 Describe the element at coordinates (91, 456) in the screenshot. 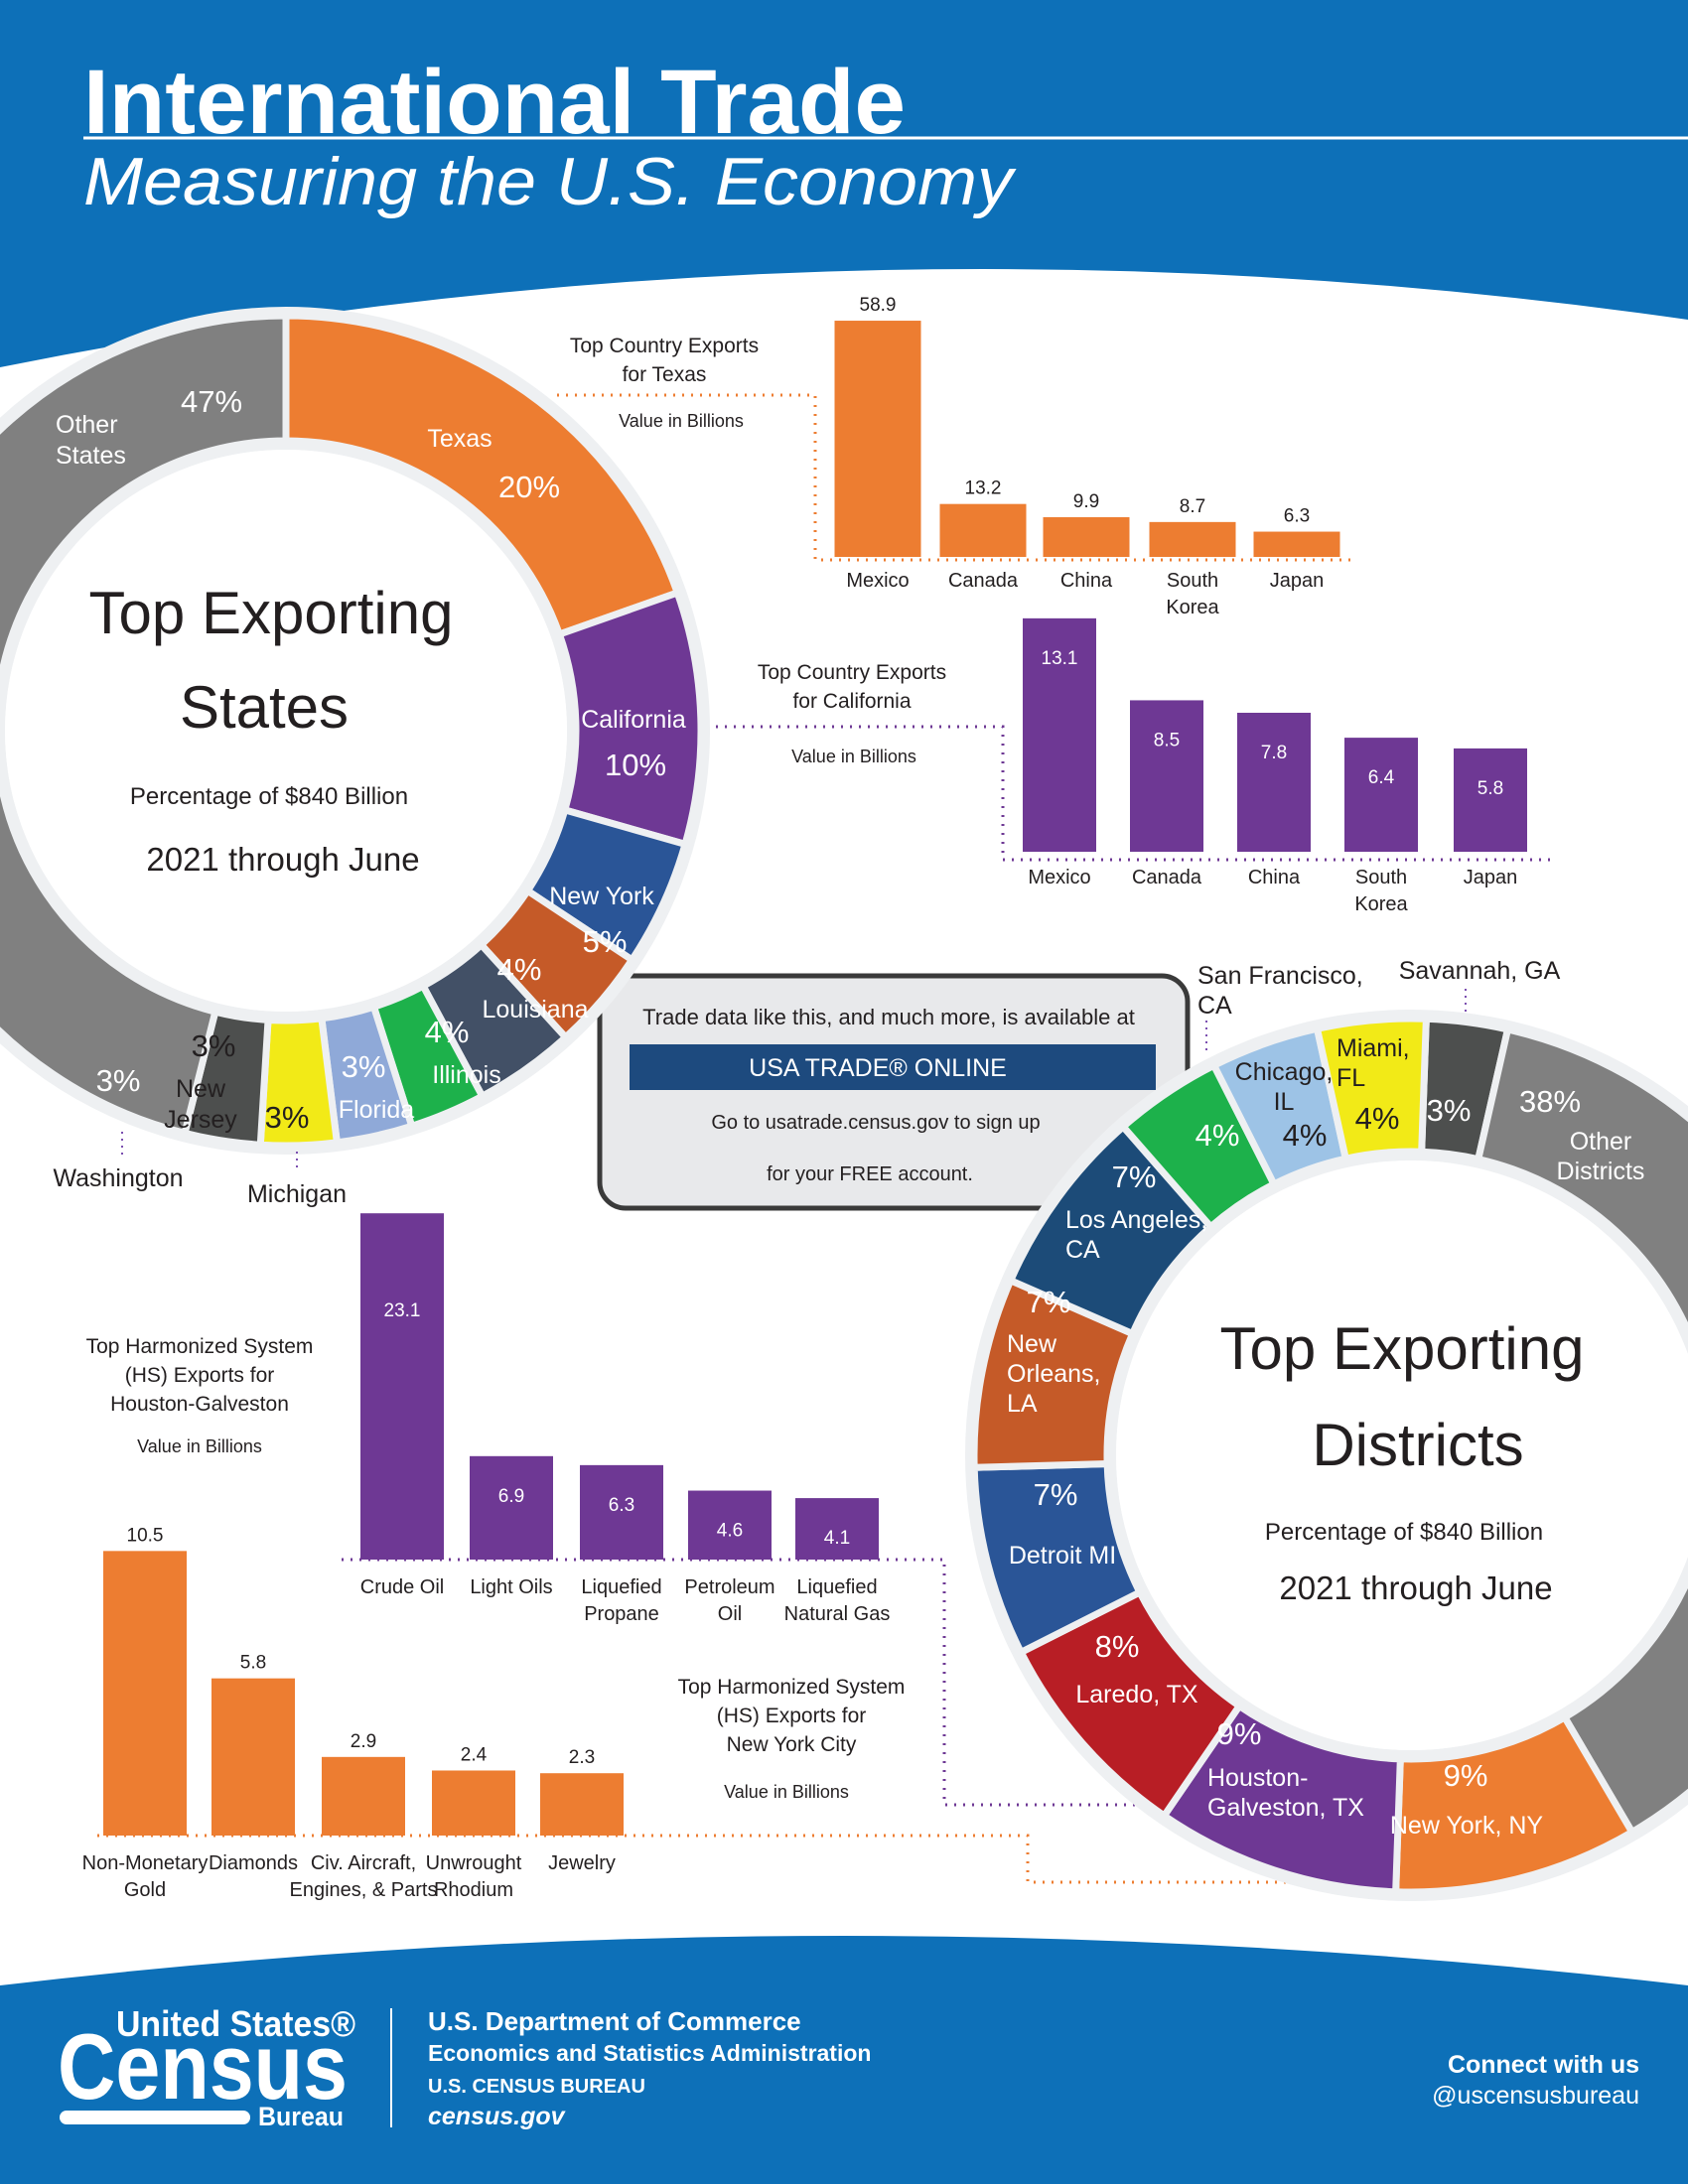

I see `slice-name-label-line: States` at that location.